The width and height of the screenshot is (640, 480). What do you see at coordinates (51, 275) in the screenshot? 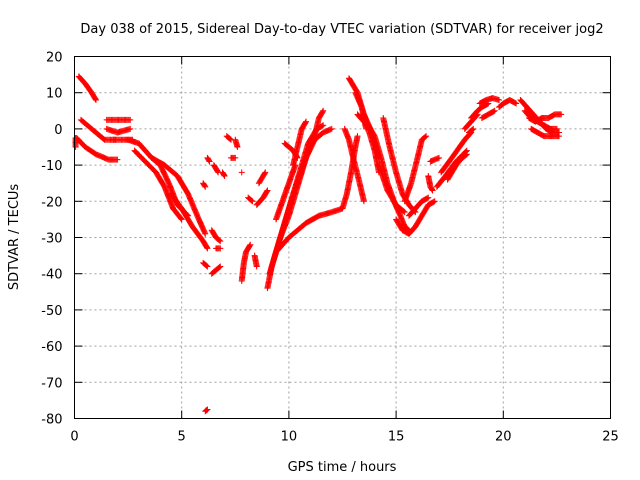
I see `y-tick-label: -40` at bounding box center [51, 275].